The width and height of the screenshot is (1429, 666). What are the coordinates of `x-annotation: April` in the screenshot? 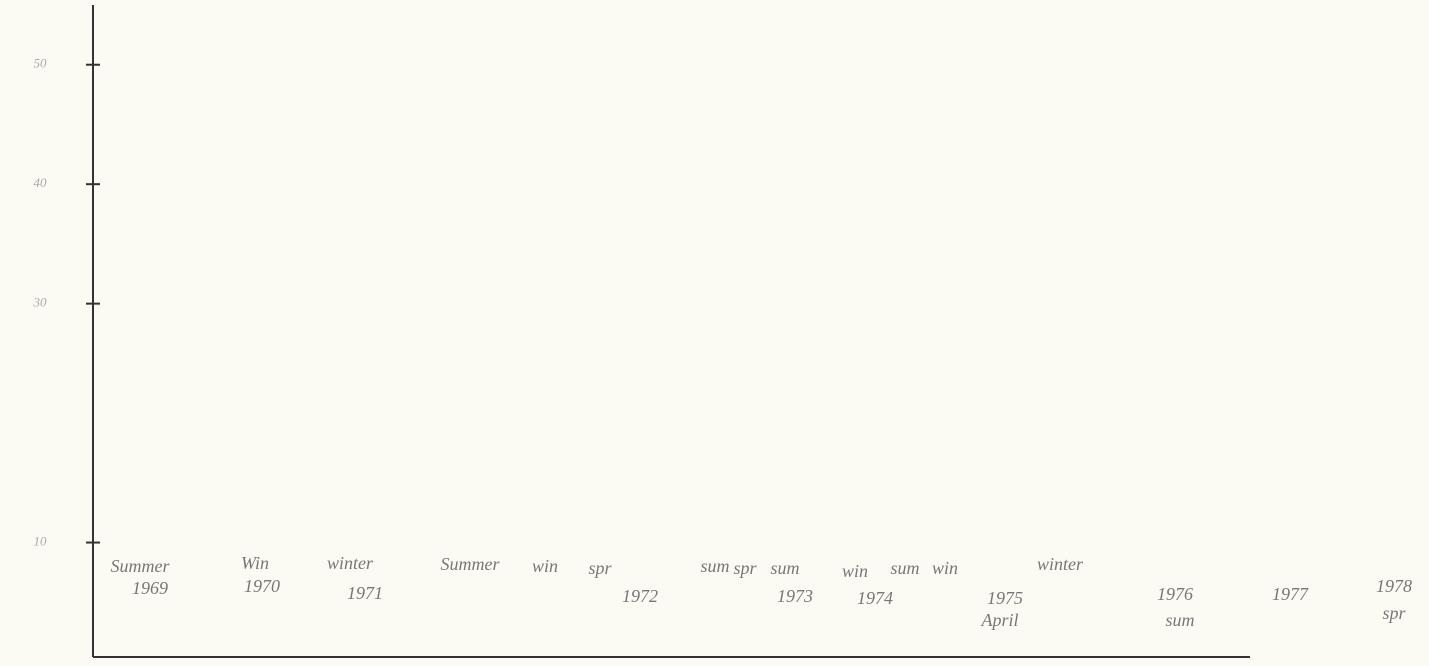 It's located at (999, 620).